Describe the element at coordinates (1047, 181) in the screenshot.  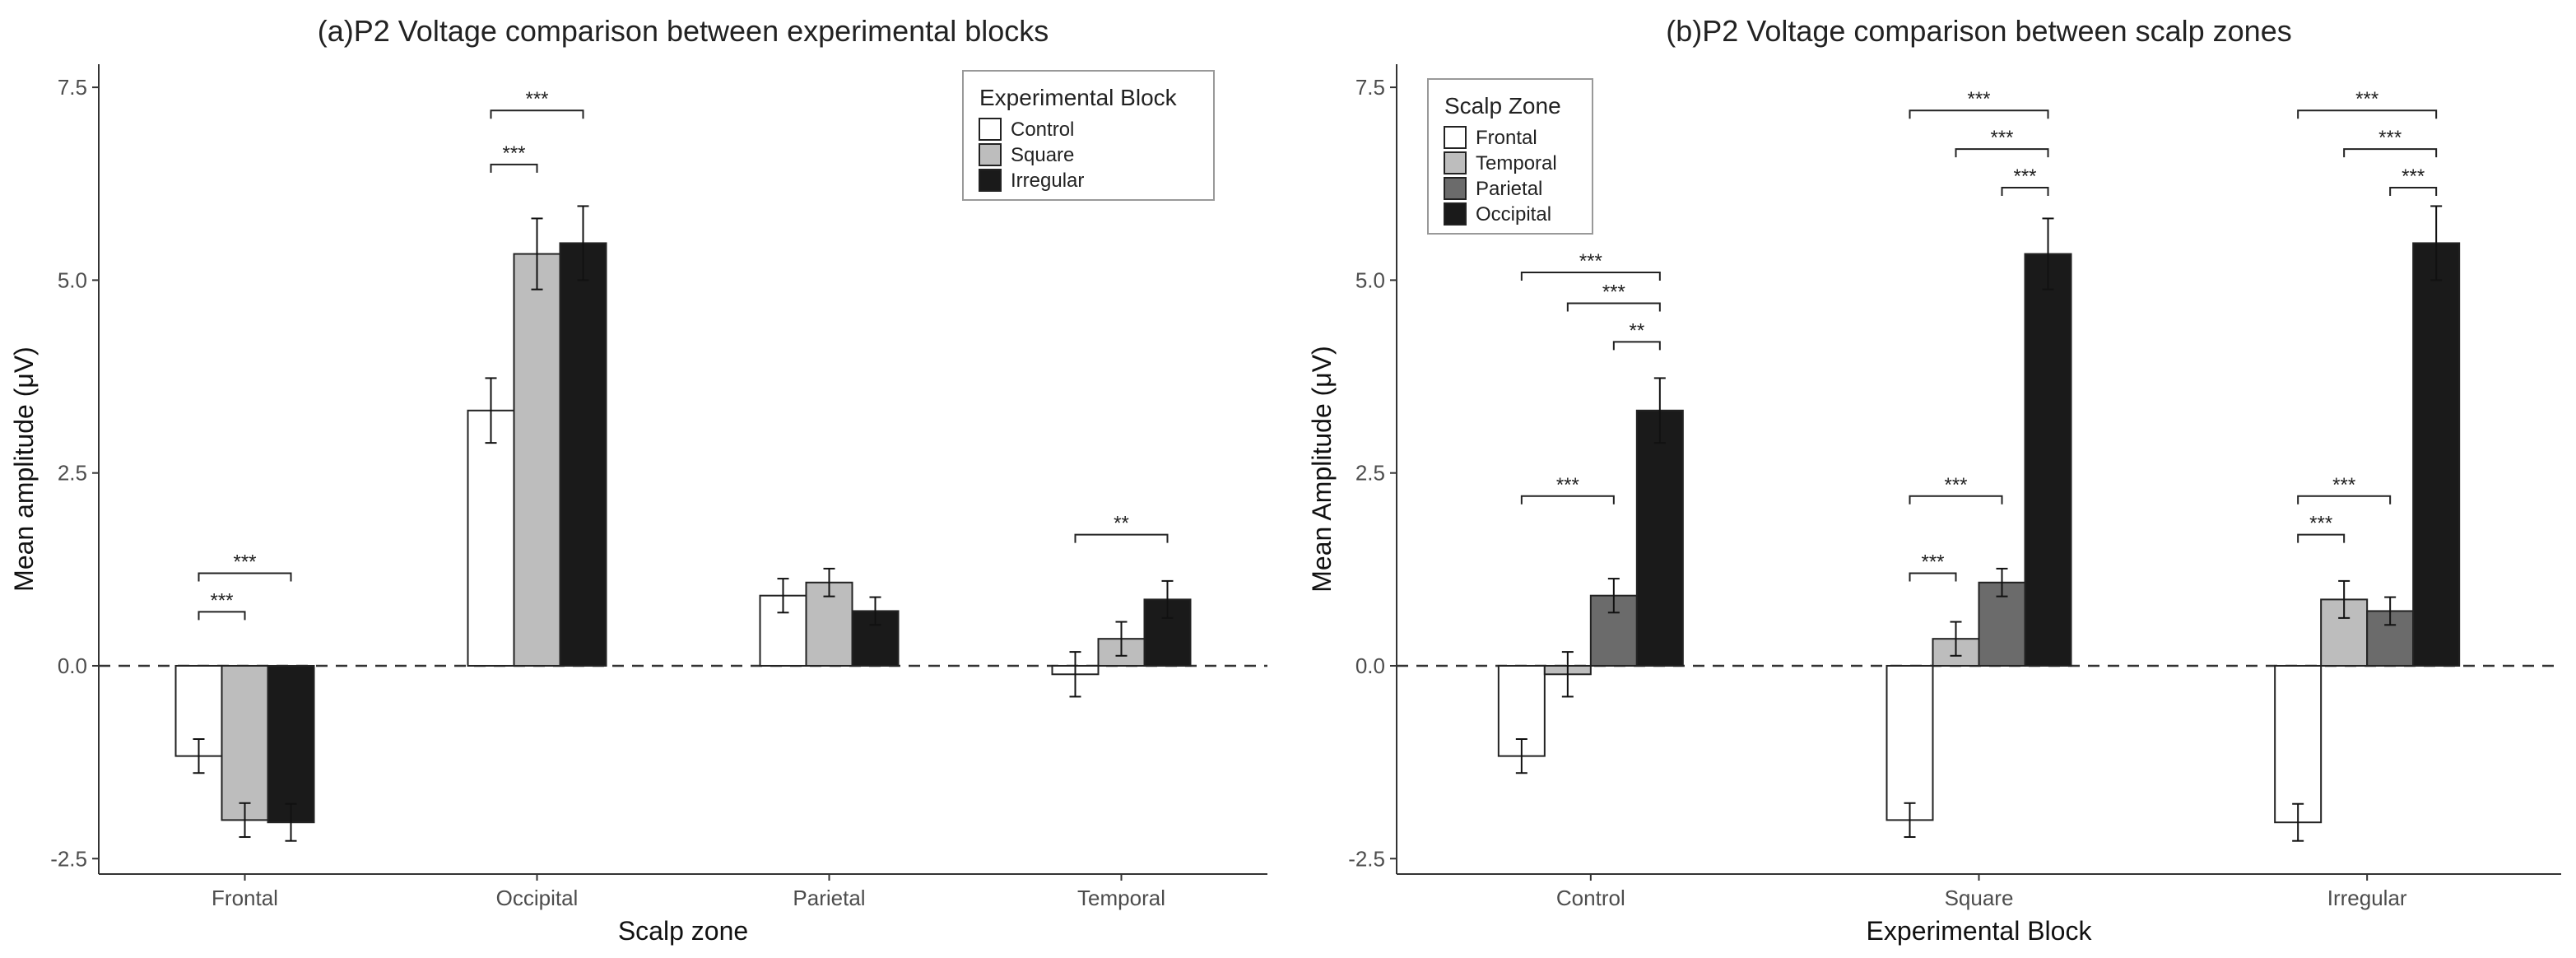
I see `legend-label: Irregular` at that location.